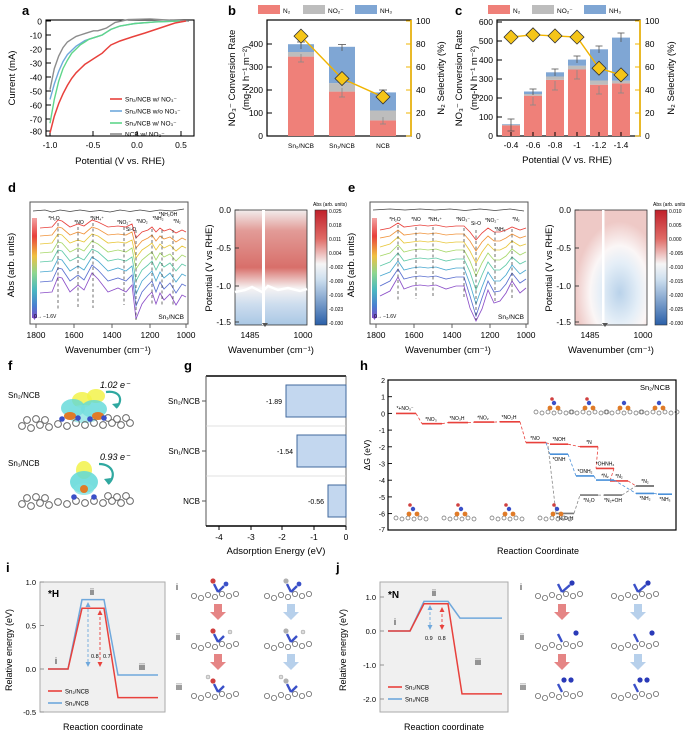  I want to click on j-xlabel: Reaction coordinate, so click(444, 727).